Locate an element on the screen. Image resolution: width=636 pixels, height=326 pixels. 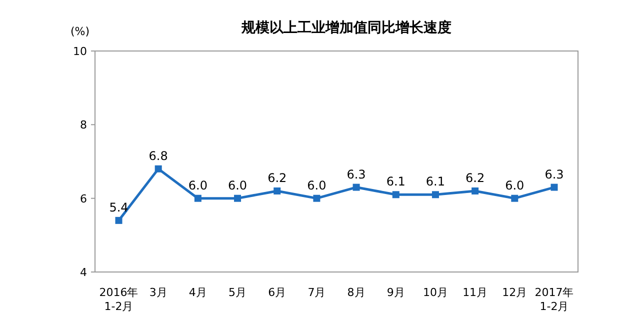
x-tick-label: 2016年 1-2月 is located at coordinates (118, 299).